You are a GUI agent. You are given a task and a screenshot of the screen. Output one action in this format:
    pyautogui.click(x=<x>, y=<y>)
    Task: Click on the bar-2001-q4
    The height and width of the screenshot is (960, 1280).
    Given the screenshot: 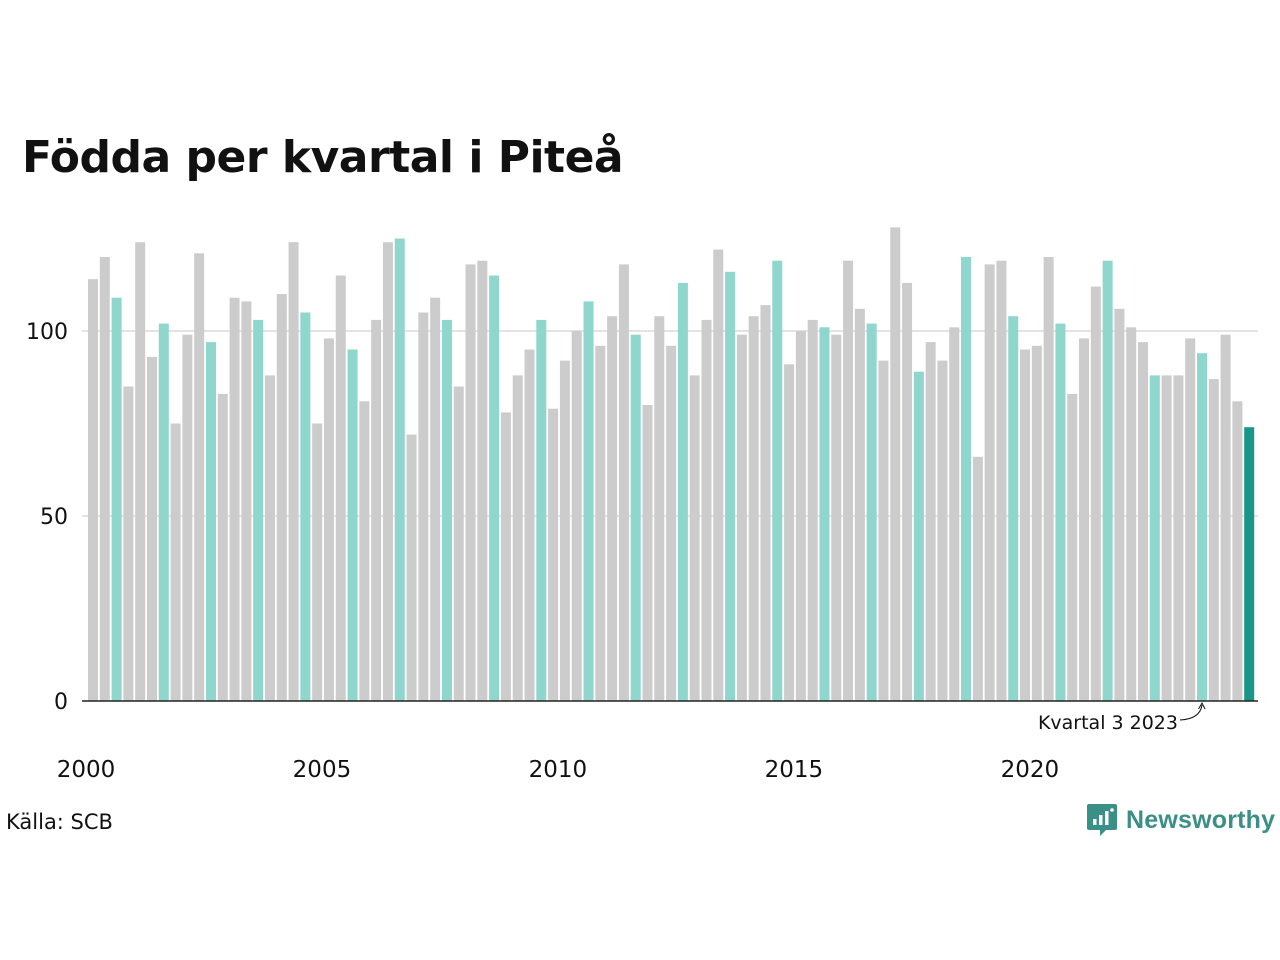 What is the action you would take?
    pyautogui.click(x=175, y=562)
    